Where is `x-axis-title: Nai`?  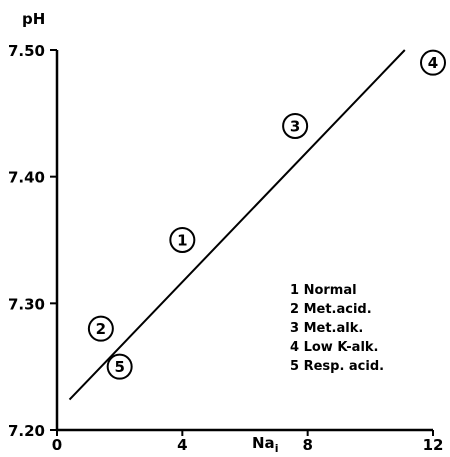
x-axis-title: Nai is located at coordinates (265, 444).